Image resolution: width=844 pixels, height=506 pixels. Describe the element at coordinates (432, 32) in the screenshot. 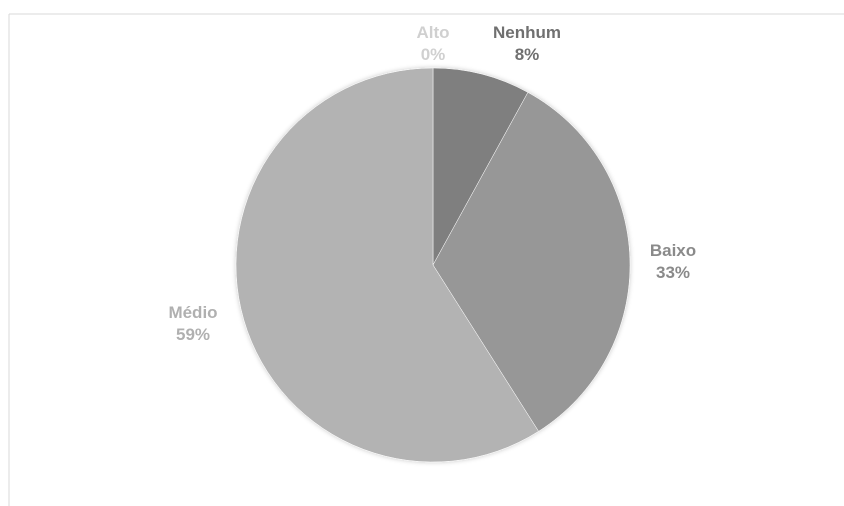

I see `slice-label-alto-category: Alto` at that location.